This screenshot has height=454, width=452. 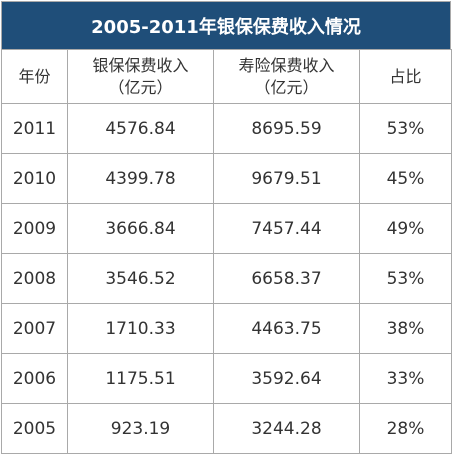 I want to click on table-row: 2011 4576.84 8695.59 53%, so click(x=226, y=128).